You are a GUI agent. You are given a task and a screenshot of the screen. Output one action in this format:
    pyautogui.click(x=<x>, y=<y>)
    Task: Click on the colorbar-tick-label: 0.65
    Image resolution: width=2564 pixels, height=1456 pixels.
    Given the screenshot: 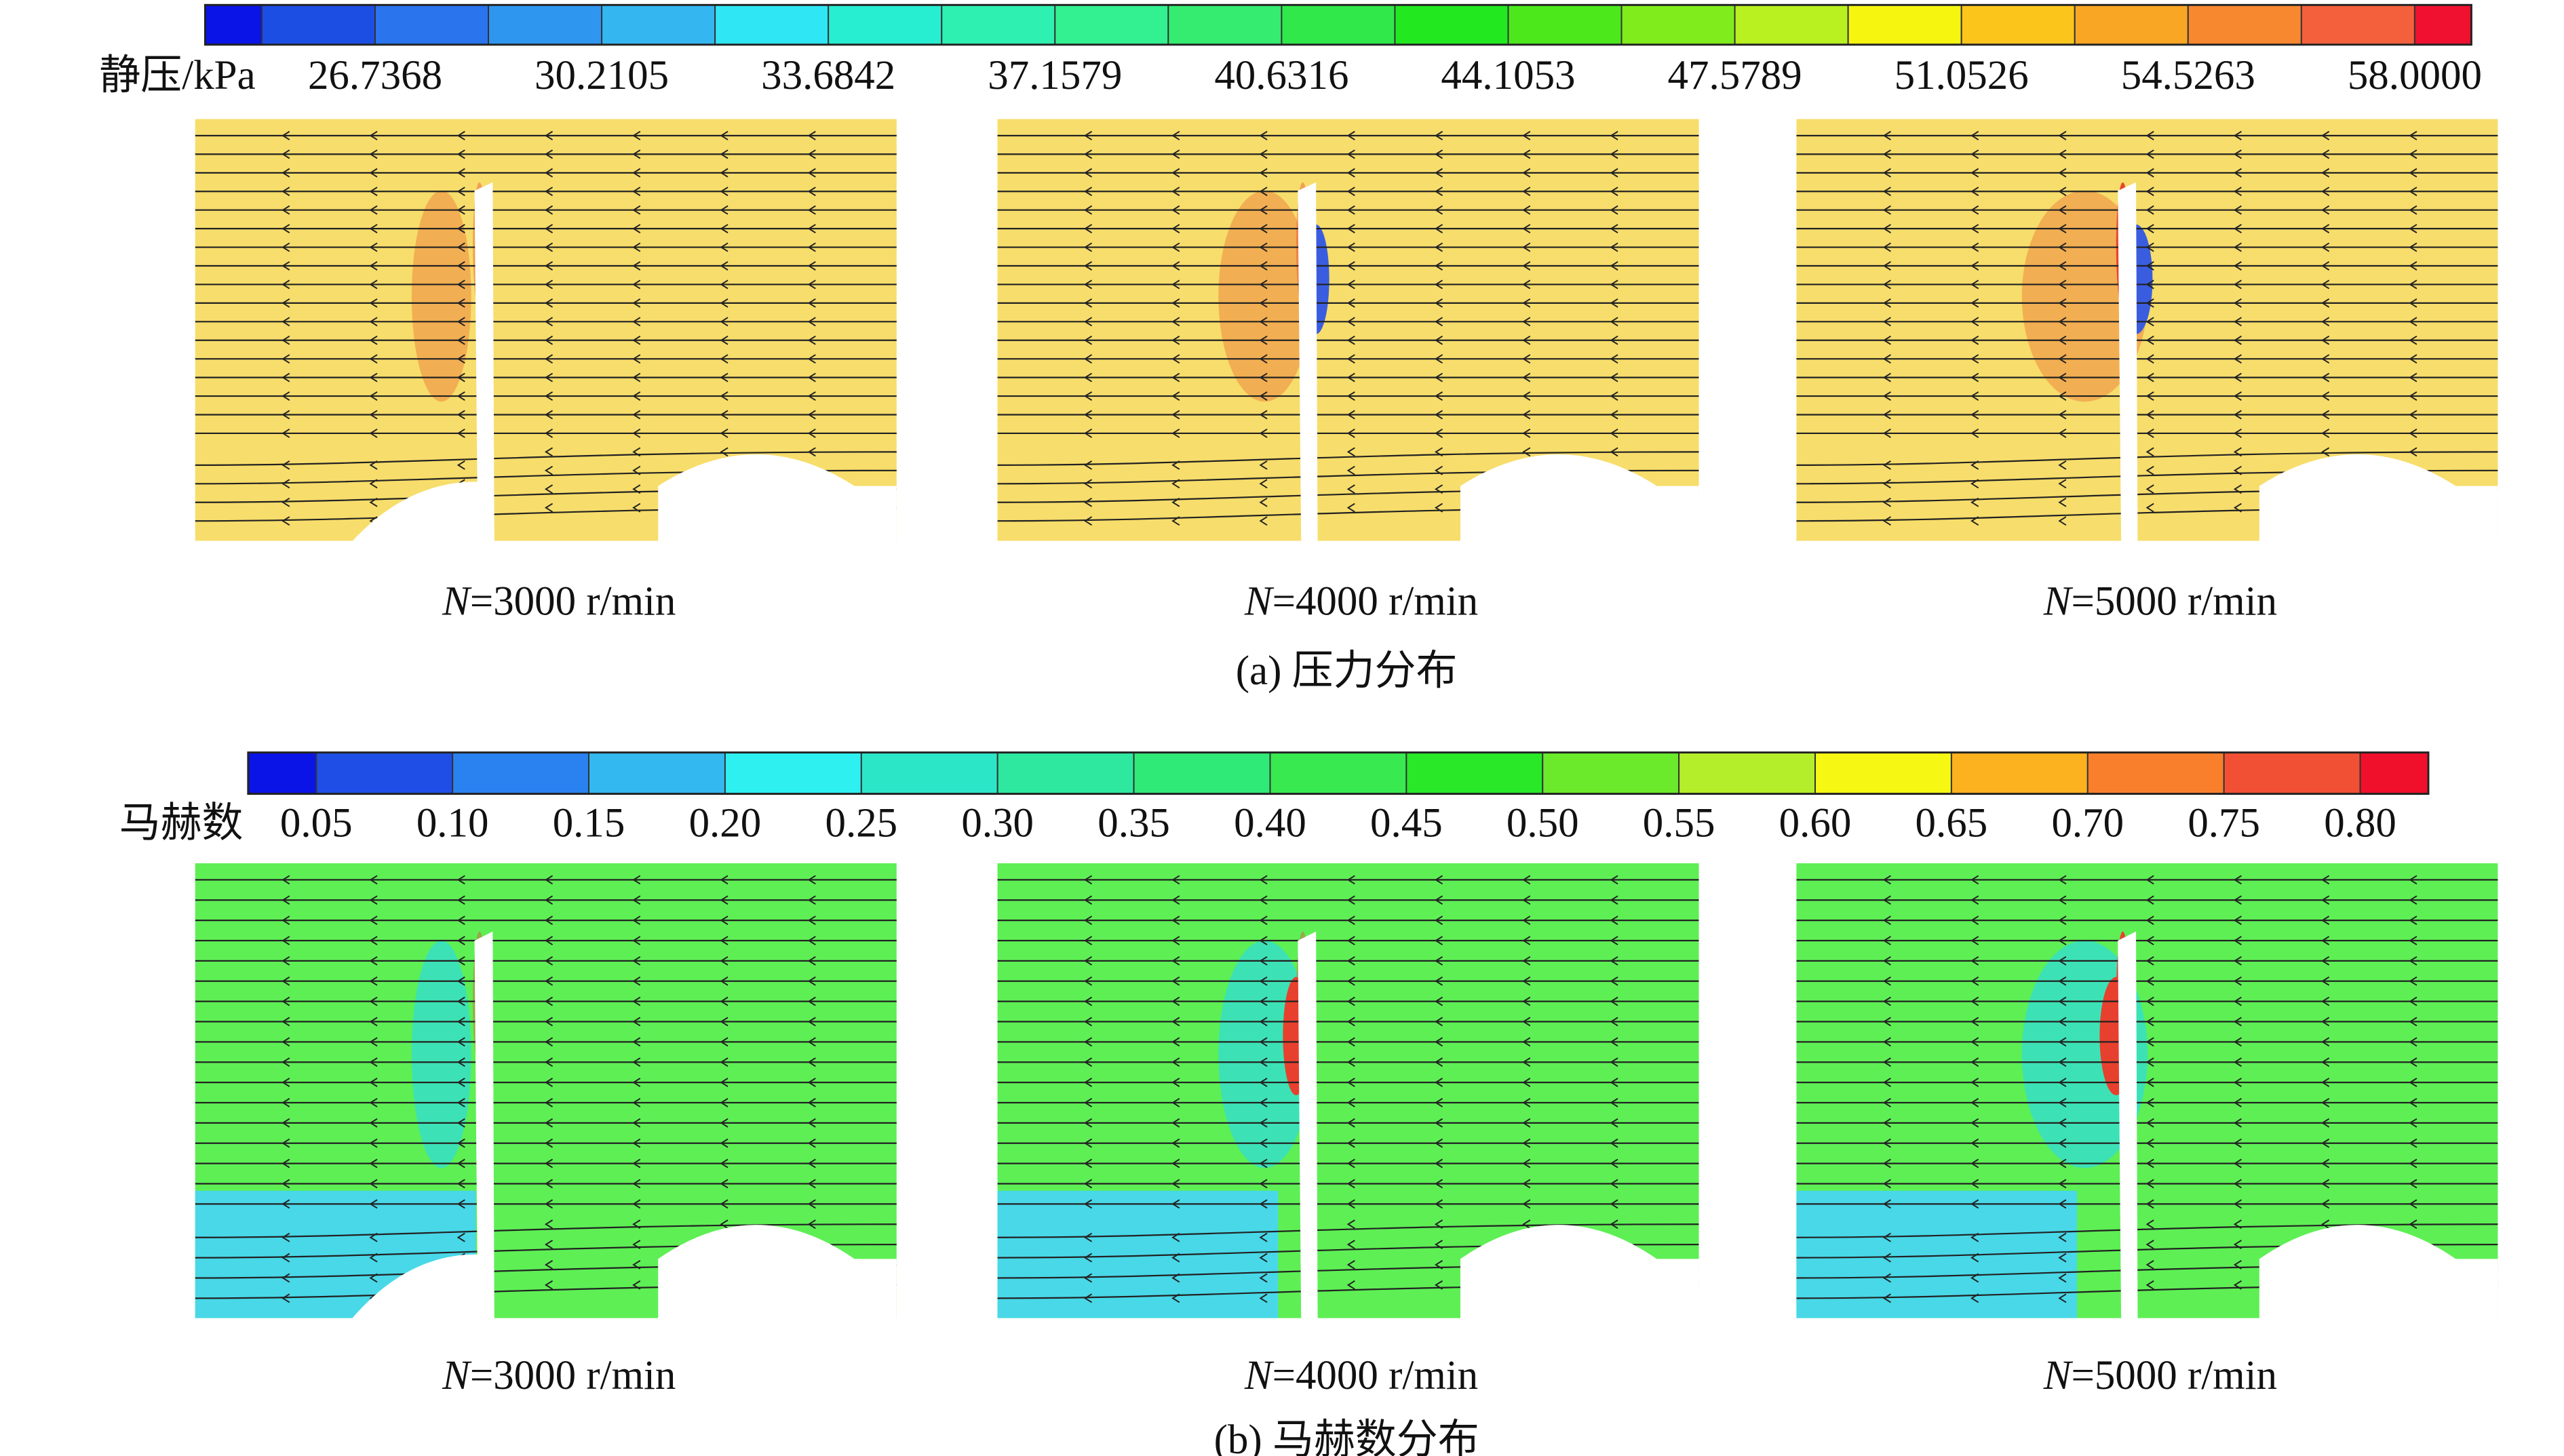 What is the action you would take?
    pyautogui.click(x=1952, y=823)
    